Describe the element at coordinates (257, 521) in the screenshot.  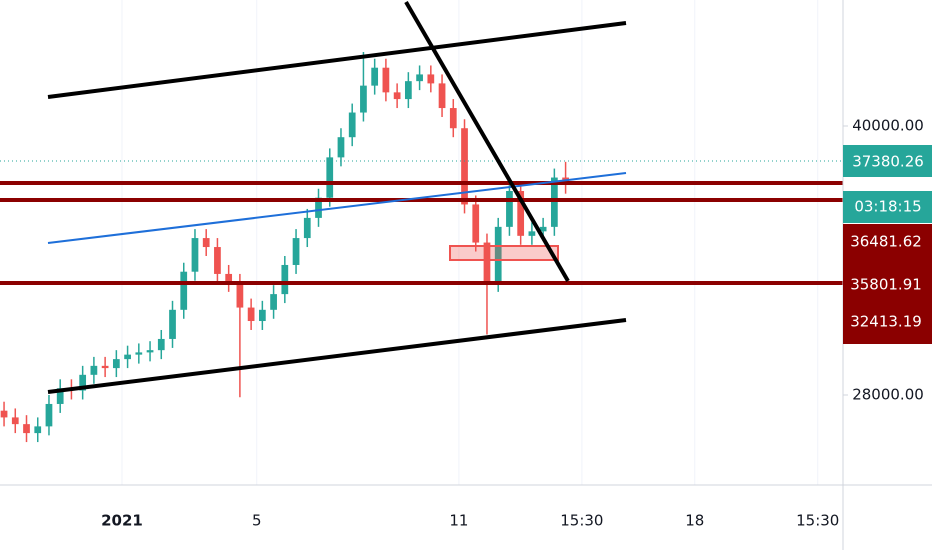
I see `x-tick-label: 5` at that location.